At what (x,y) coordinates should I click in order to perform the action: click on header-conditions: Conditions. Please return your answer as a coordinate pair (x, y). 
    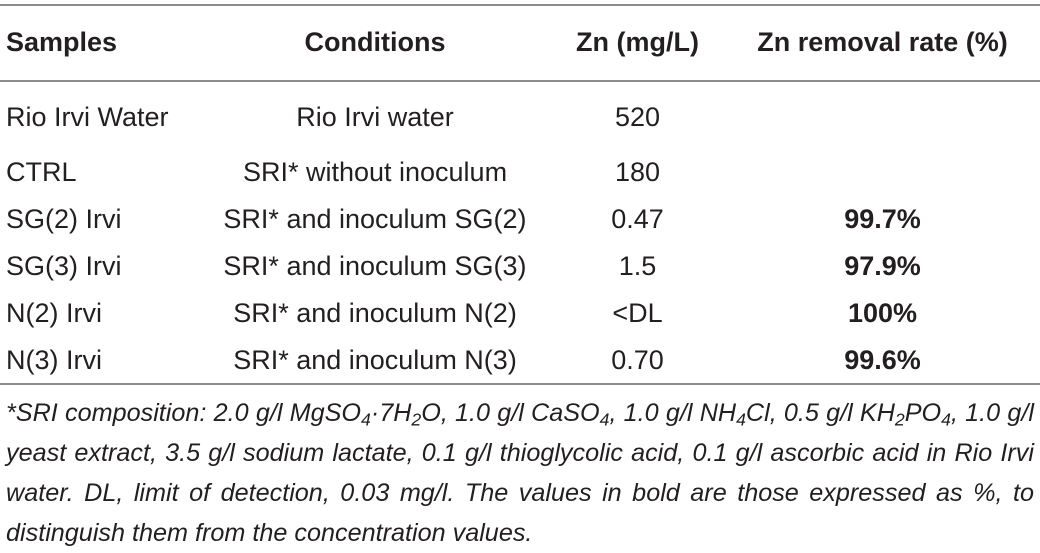
    Looking at the image, I should click on (375, 42).